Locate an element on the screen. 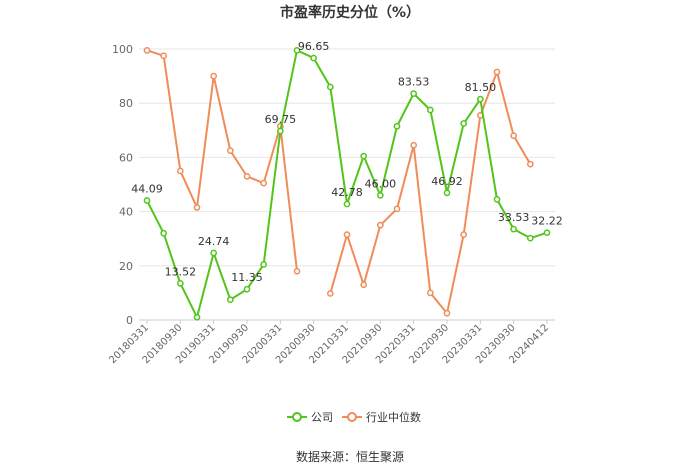  y-tick-label: 0 is located at coordinates (129, 320).